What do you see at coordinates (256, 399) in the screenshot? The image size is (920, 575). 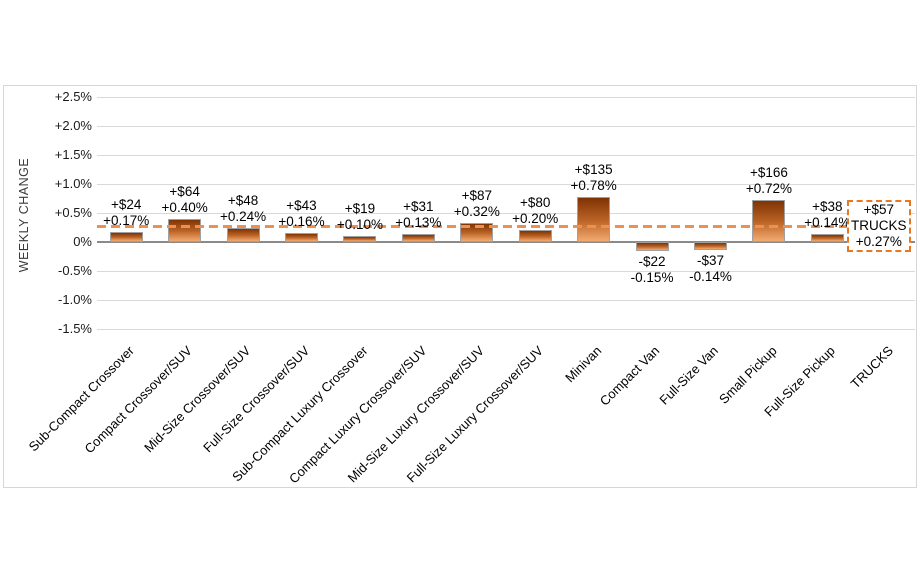 I see `category-label: Full-Size Crossover/SUV` at bounding box center [256, 399].